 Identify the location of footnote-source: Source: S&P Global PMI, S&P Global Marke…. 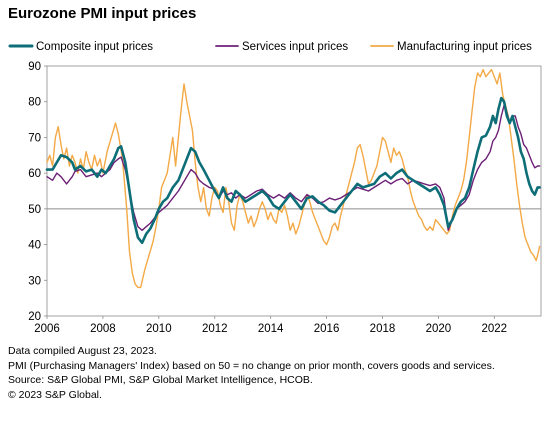
(160, 380).